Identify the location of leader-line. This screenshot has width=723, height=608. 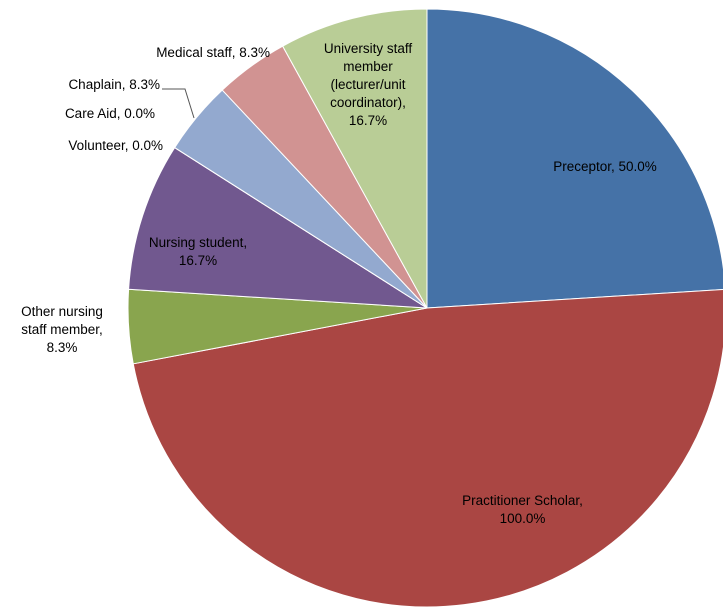
(178, 103).